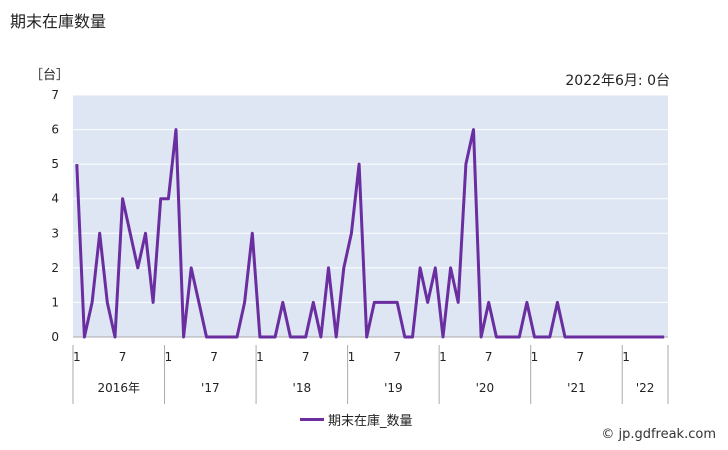 The width and height of the screenshot is (728, 450). I want to click on y-tick-labels: 0 1 2 3 4 5 6 7, so click(55, 216).